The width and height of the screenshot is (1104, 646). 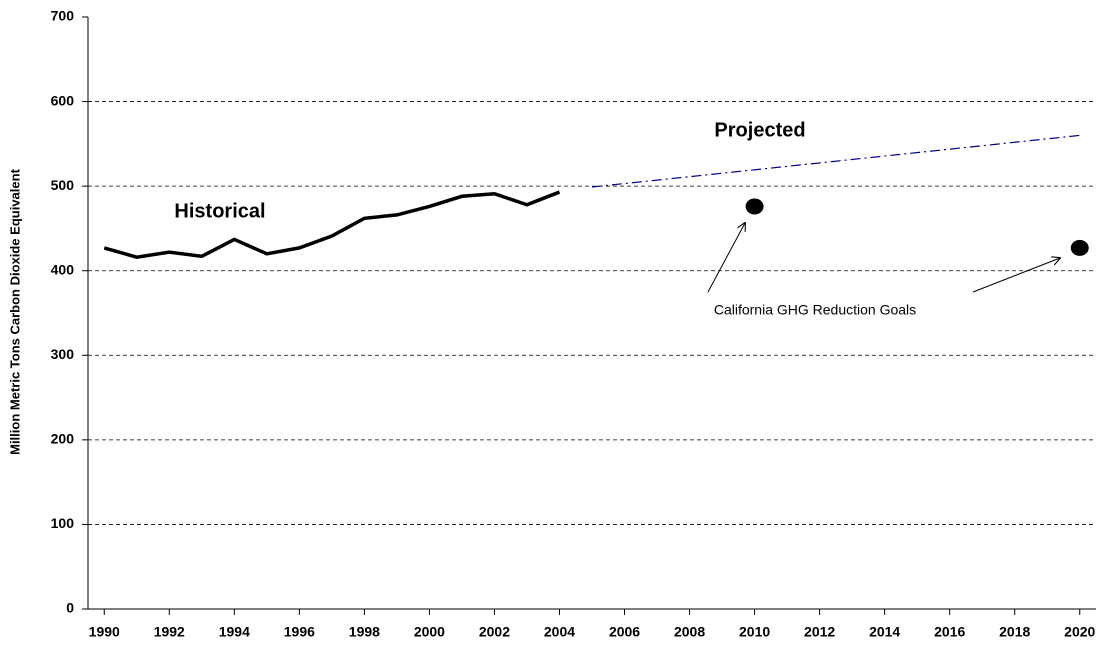 I want to click on y-tick-label: 200, so click(x=63, y=439).